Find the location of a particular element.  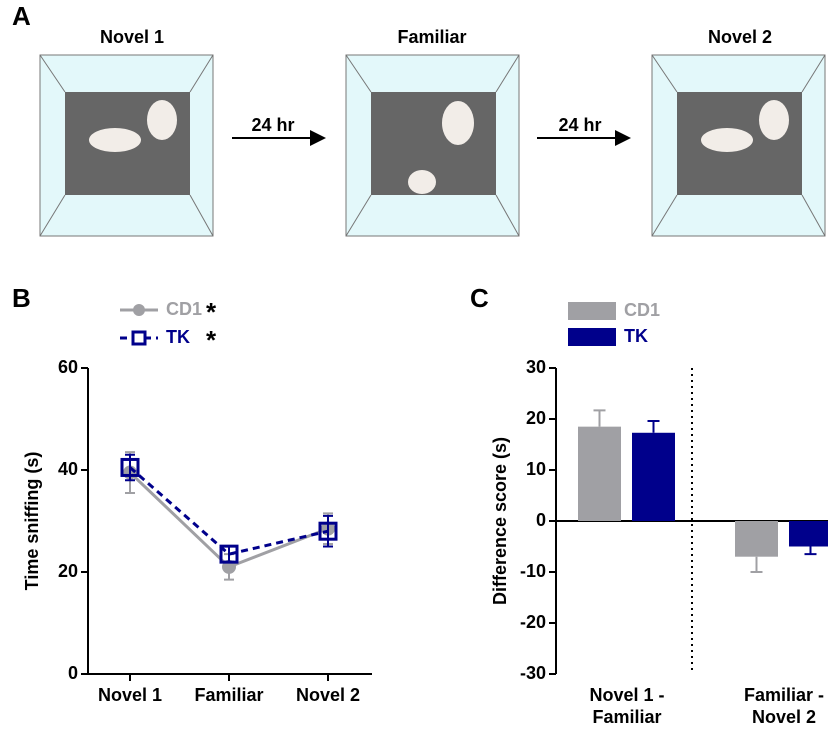

panel-label: C is located at coordinates (479, 298).